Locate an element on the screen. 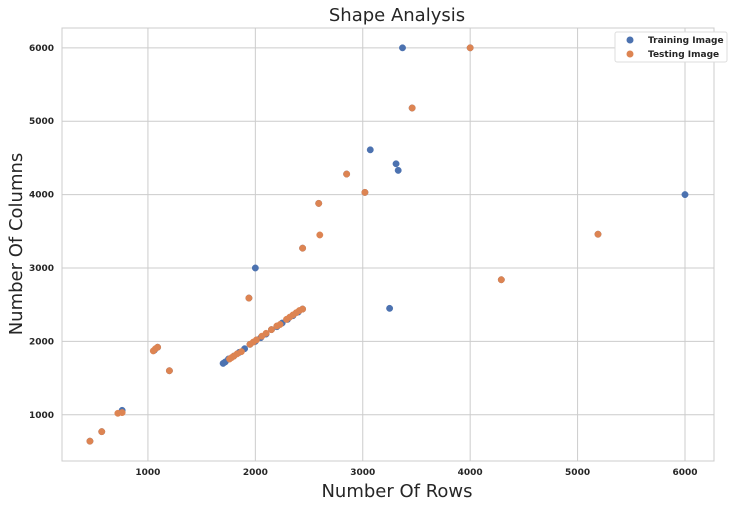 The image size is (738, 508). x-tick-label: 5000 is located at coordinates (577, 473).